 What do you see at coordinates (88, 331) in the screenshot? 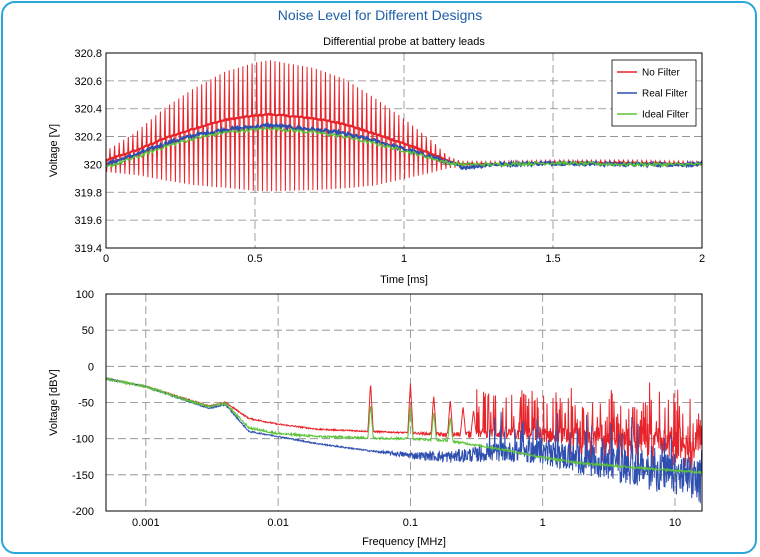
I see `y-tick-label: 50` at bounding box center [88, 331].